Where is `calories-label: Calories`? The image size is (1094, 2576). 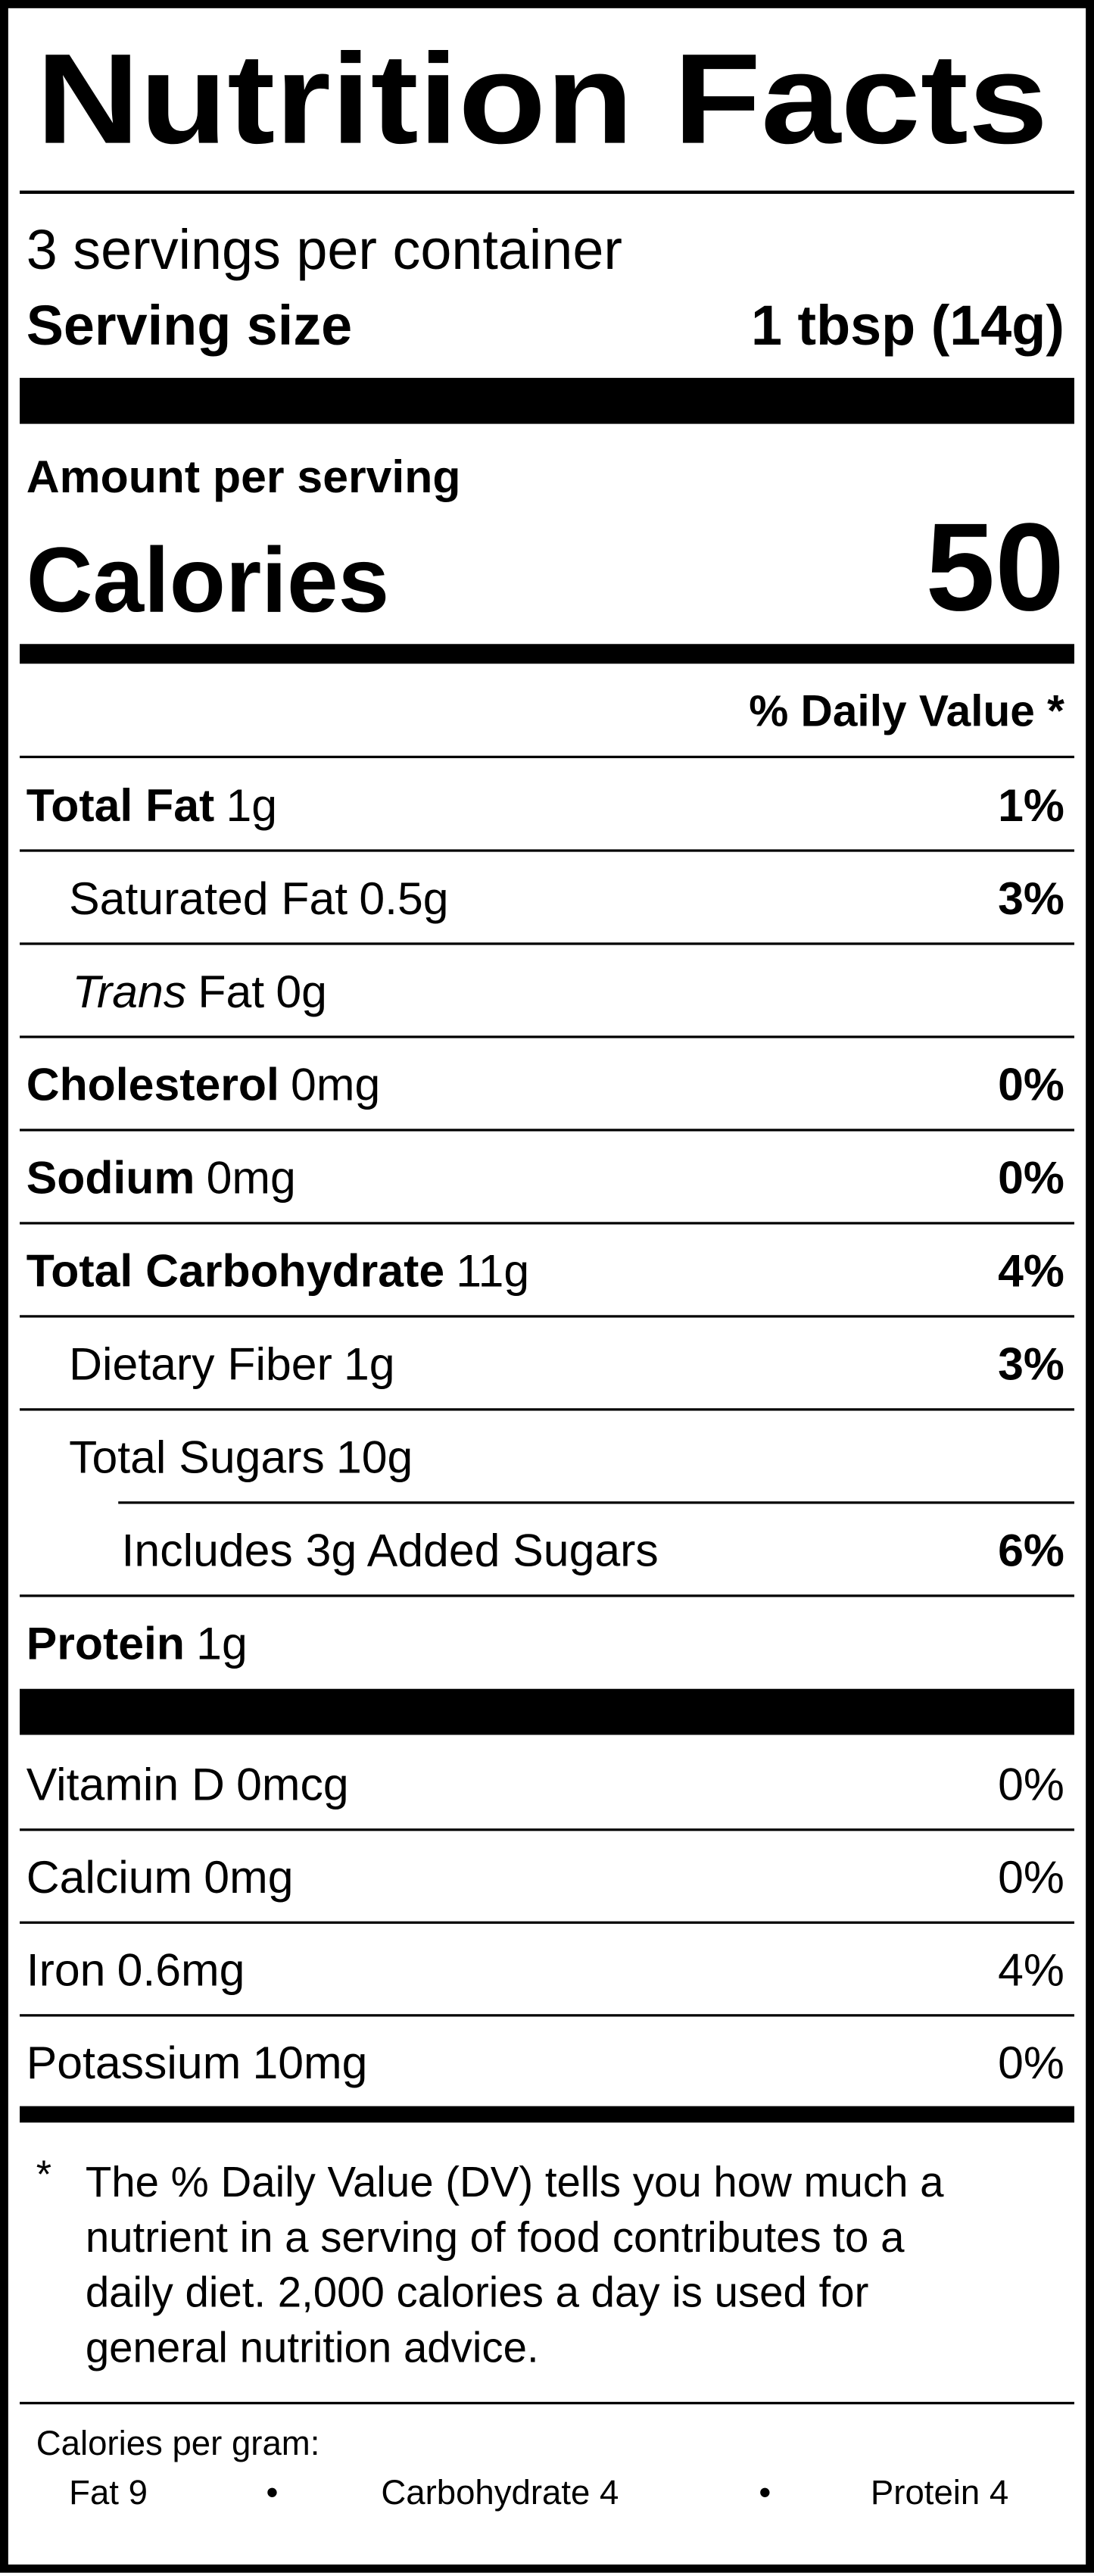 calories-label: Calories is located at coordinates (208, 581).